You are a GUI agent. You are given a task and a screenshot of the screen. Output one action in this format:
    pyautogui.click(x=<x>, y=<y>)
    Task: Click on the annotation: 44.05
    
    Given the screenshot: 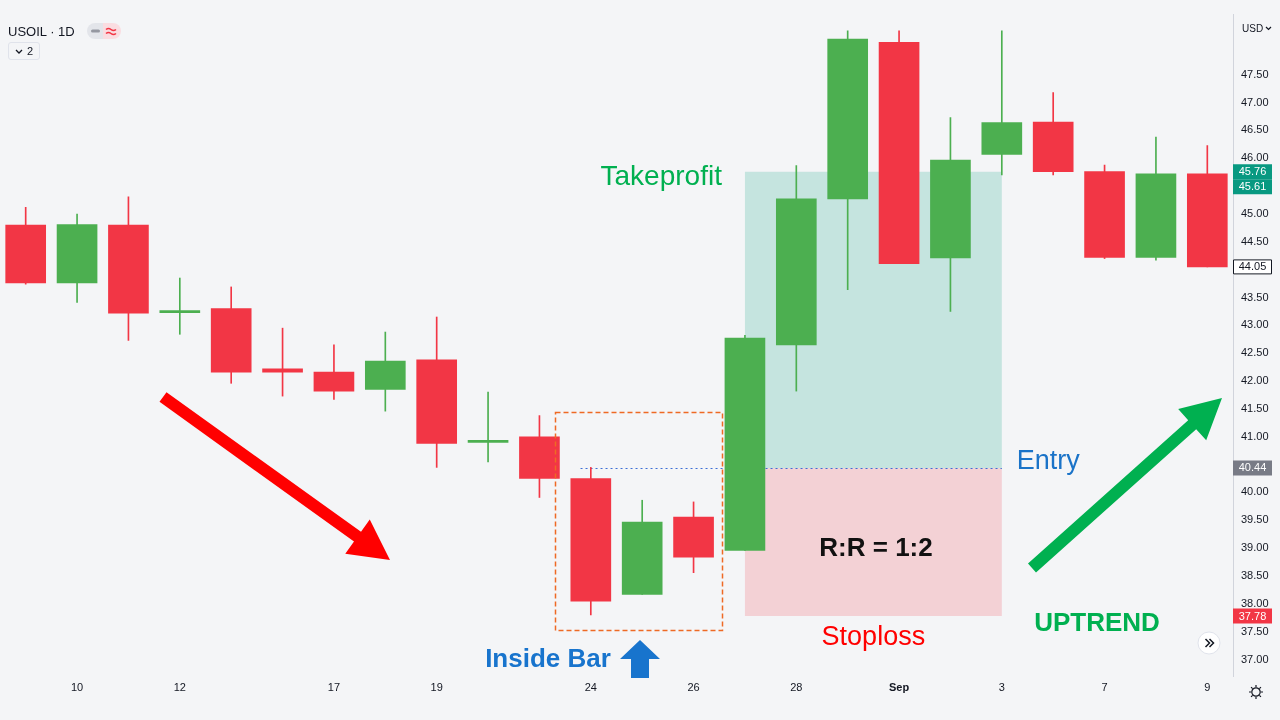 What is the action you would take?
    pyautogui.click(x=1252, y=266)
    